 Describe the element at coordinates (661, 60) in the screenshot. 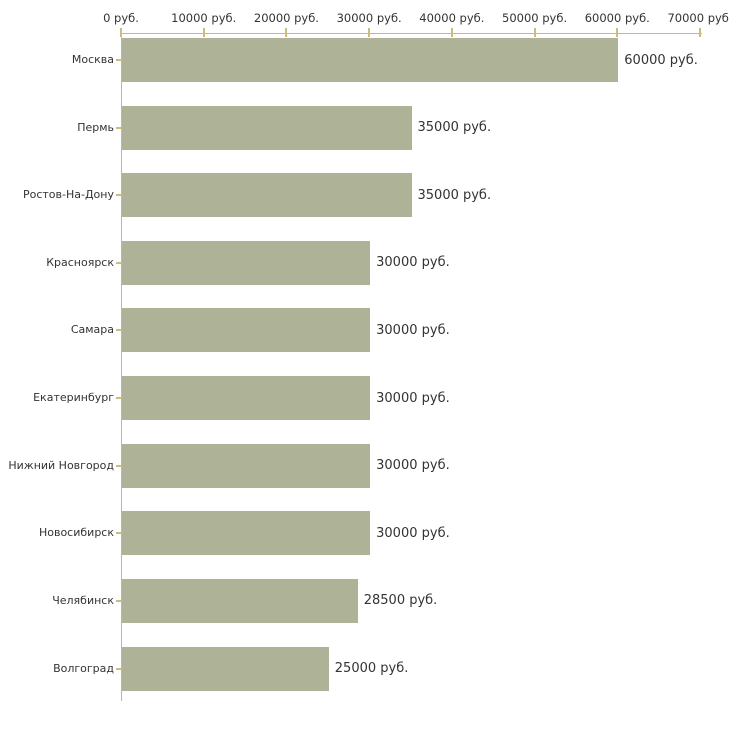

I see `bar-value-label: 60000 руб.` at that location.